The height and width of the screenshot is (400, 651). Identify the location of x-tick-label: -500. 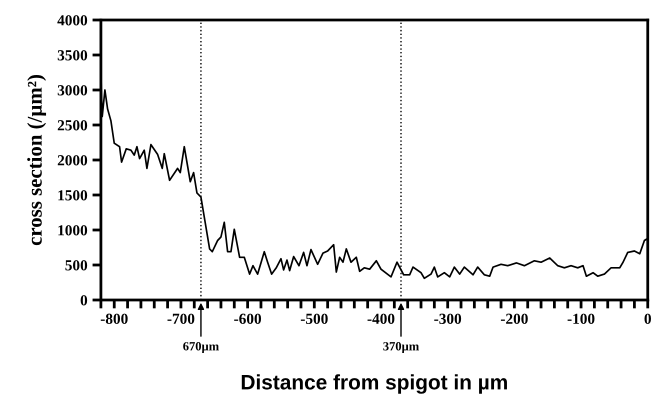
(314, 319).